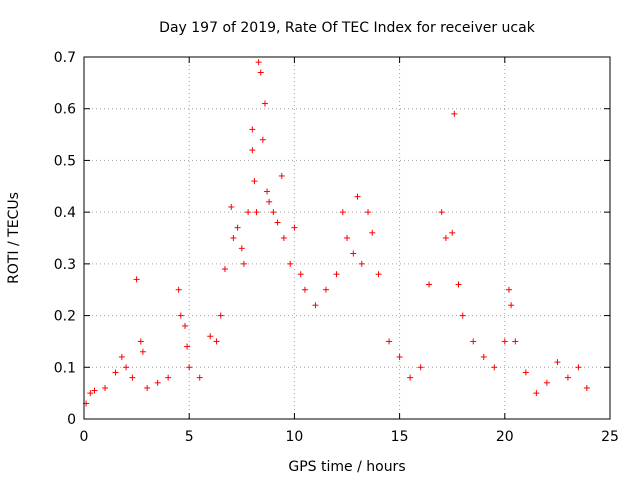 The width and height of the screenshot is (640, 480). What do you see at coordinates (65, 161) in the screenshot?
I see `y-tick-label: 0.5` at bounding box center [65, 161].